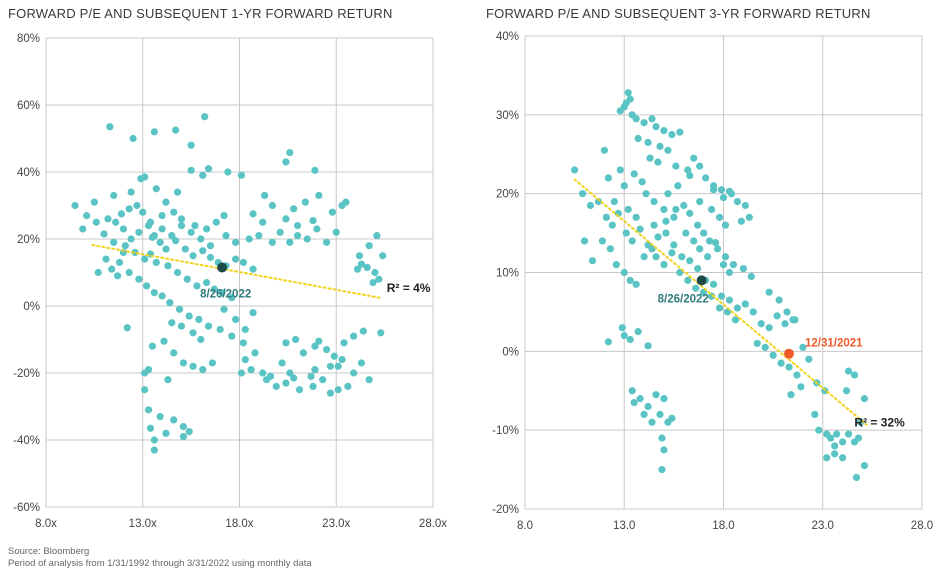  Describe the element at coordinates (31, 307) in the screenshot. I see `left-y-tick-label: 0%` at that location.